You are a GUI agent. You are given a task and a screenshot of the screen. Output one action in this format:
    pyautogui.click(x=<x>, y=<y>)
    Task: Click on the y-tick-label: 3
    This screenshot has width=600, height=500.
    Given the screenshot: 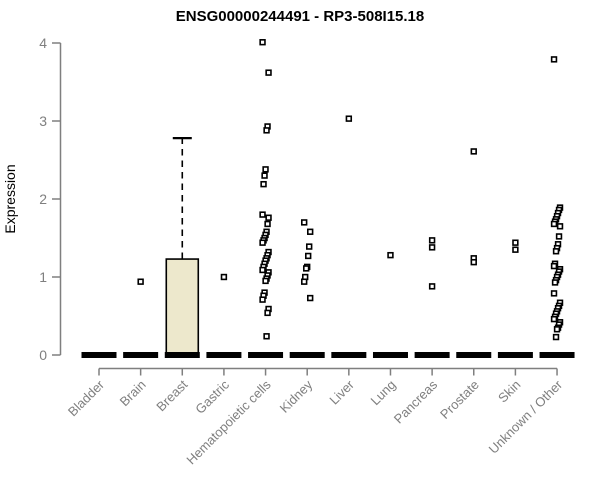 What is the action you would take?
    pyautogui.click(x=43, y=121)
    